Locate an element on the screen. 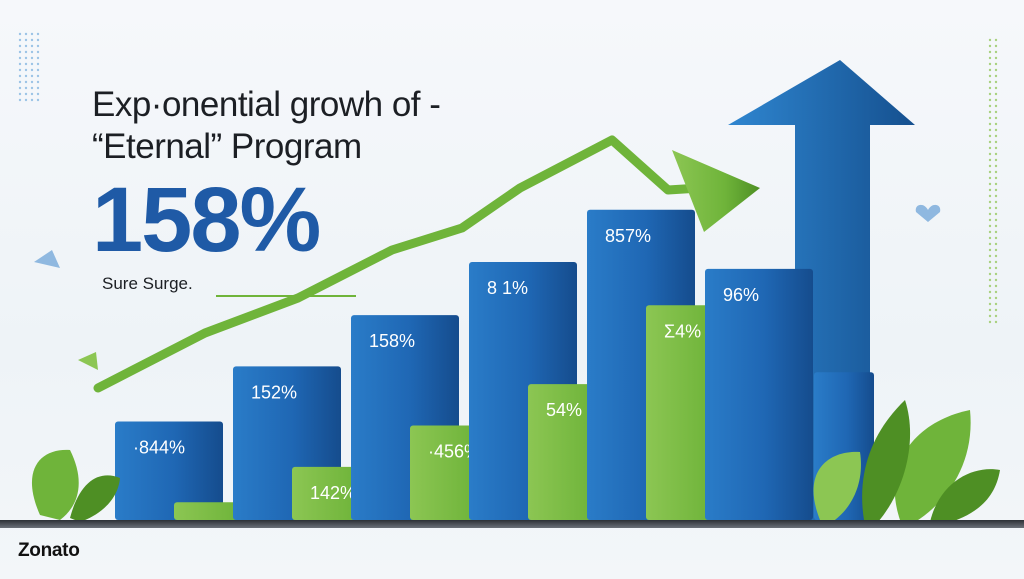  dot-pattern-left is located at coordinates (29, 67).